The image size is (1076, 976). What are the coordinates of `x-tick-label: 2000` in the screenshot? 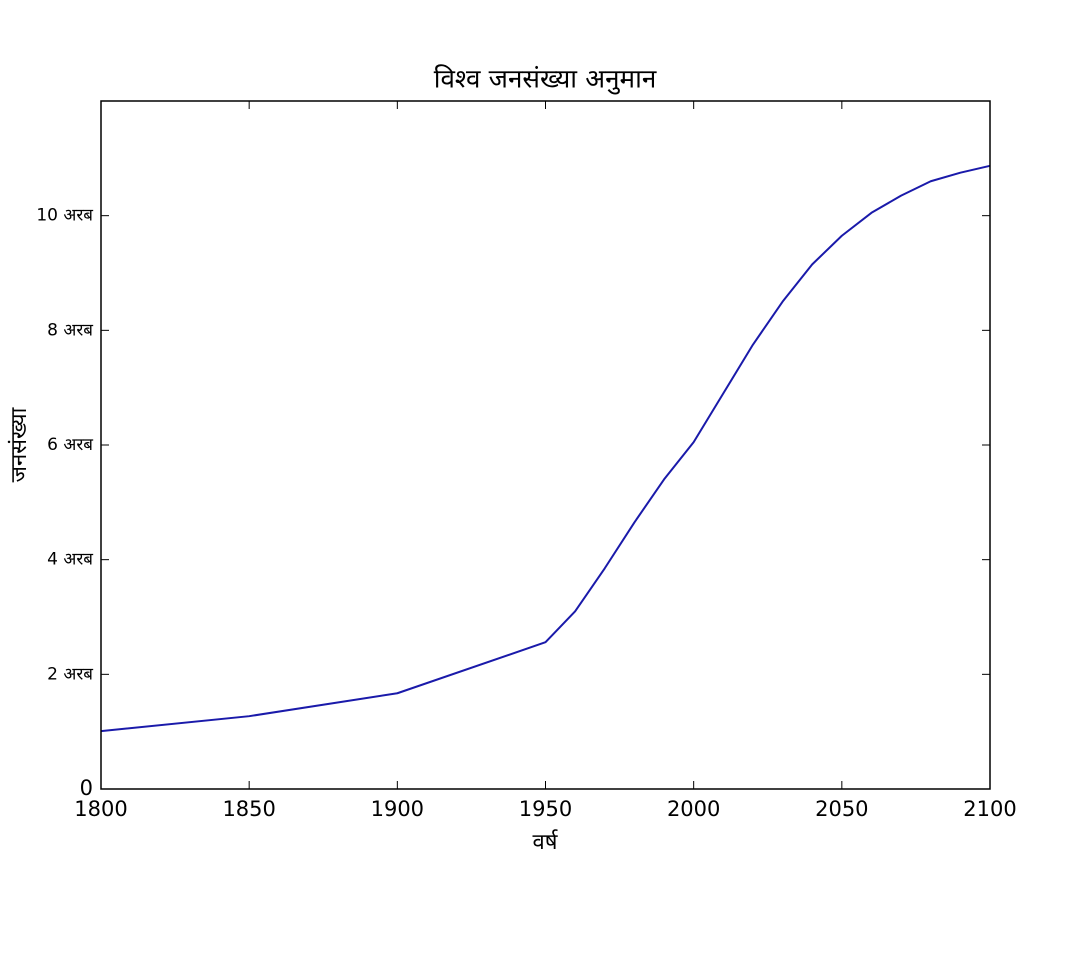 It's located at (693, 809).